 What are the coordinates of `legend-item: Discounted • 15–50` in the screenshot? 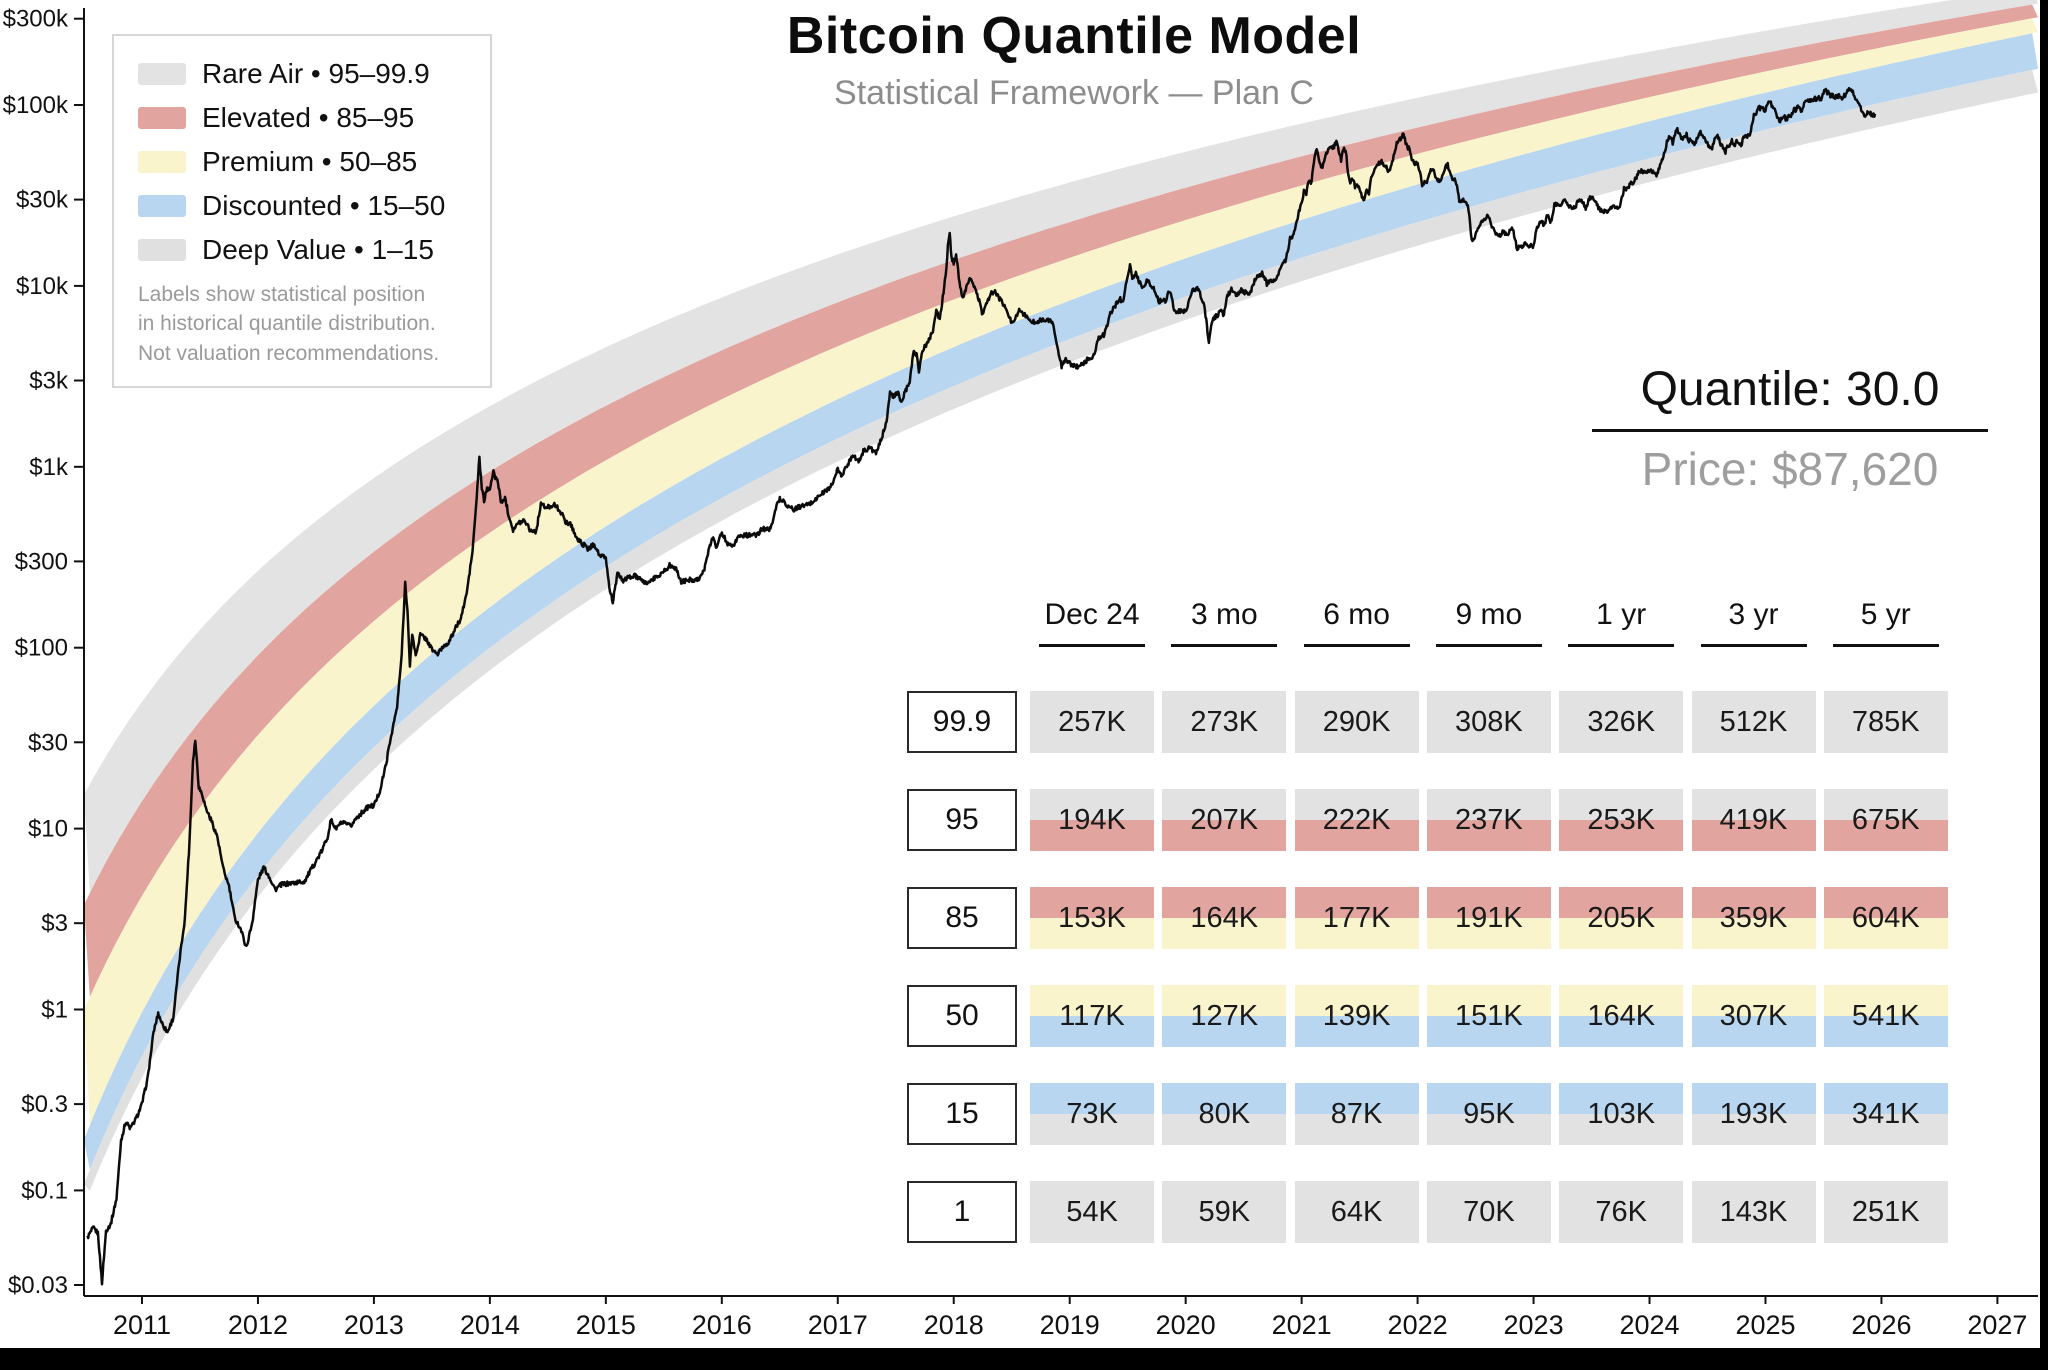 It's located at (302, 206).